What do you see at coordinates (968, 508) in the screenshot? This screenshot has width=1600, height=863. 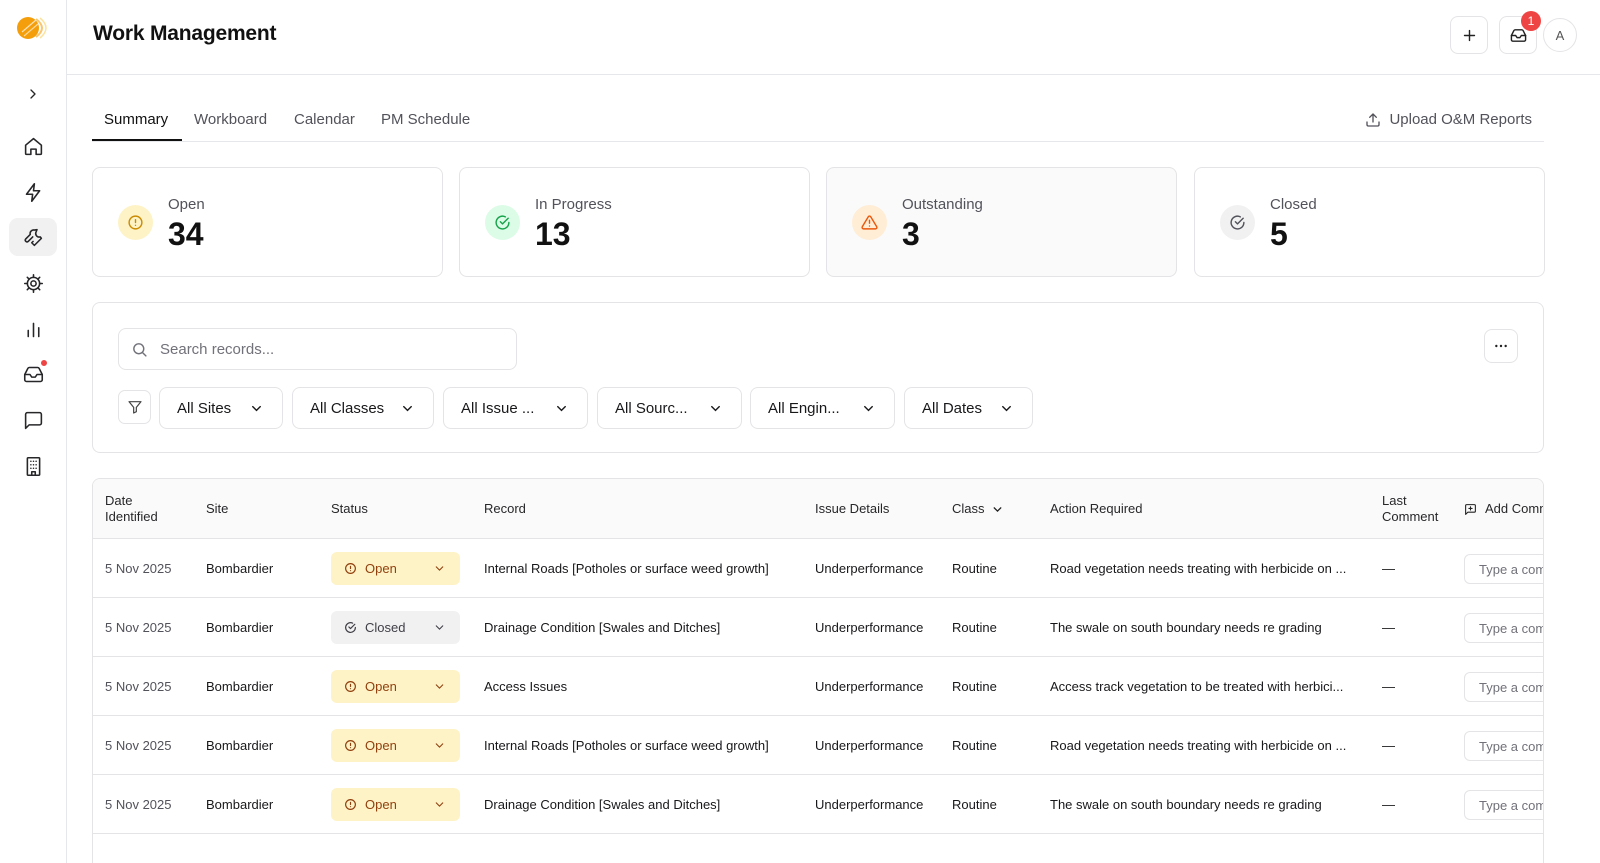 I see `column-header-class-label: Class` at bounding box center [968, 508].